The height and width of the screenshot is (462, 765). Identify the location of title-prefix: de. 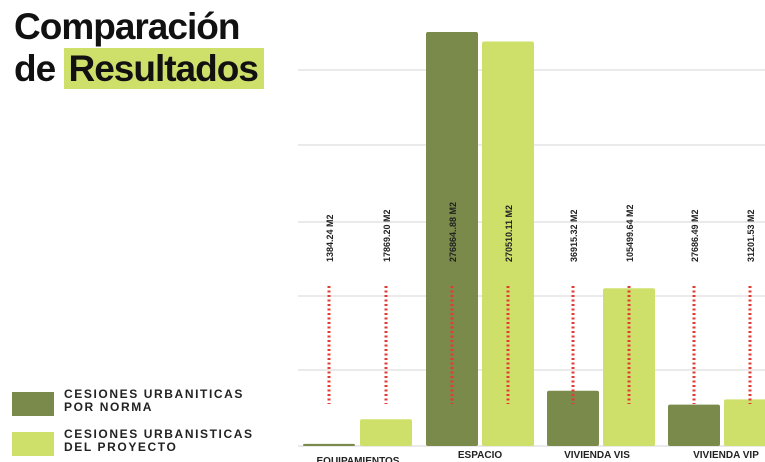
(35, 68).